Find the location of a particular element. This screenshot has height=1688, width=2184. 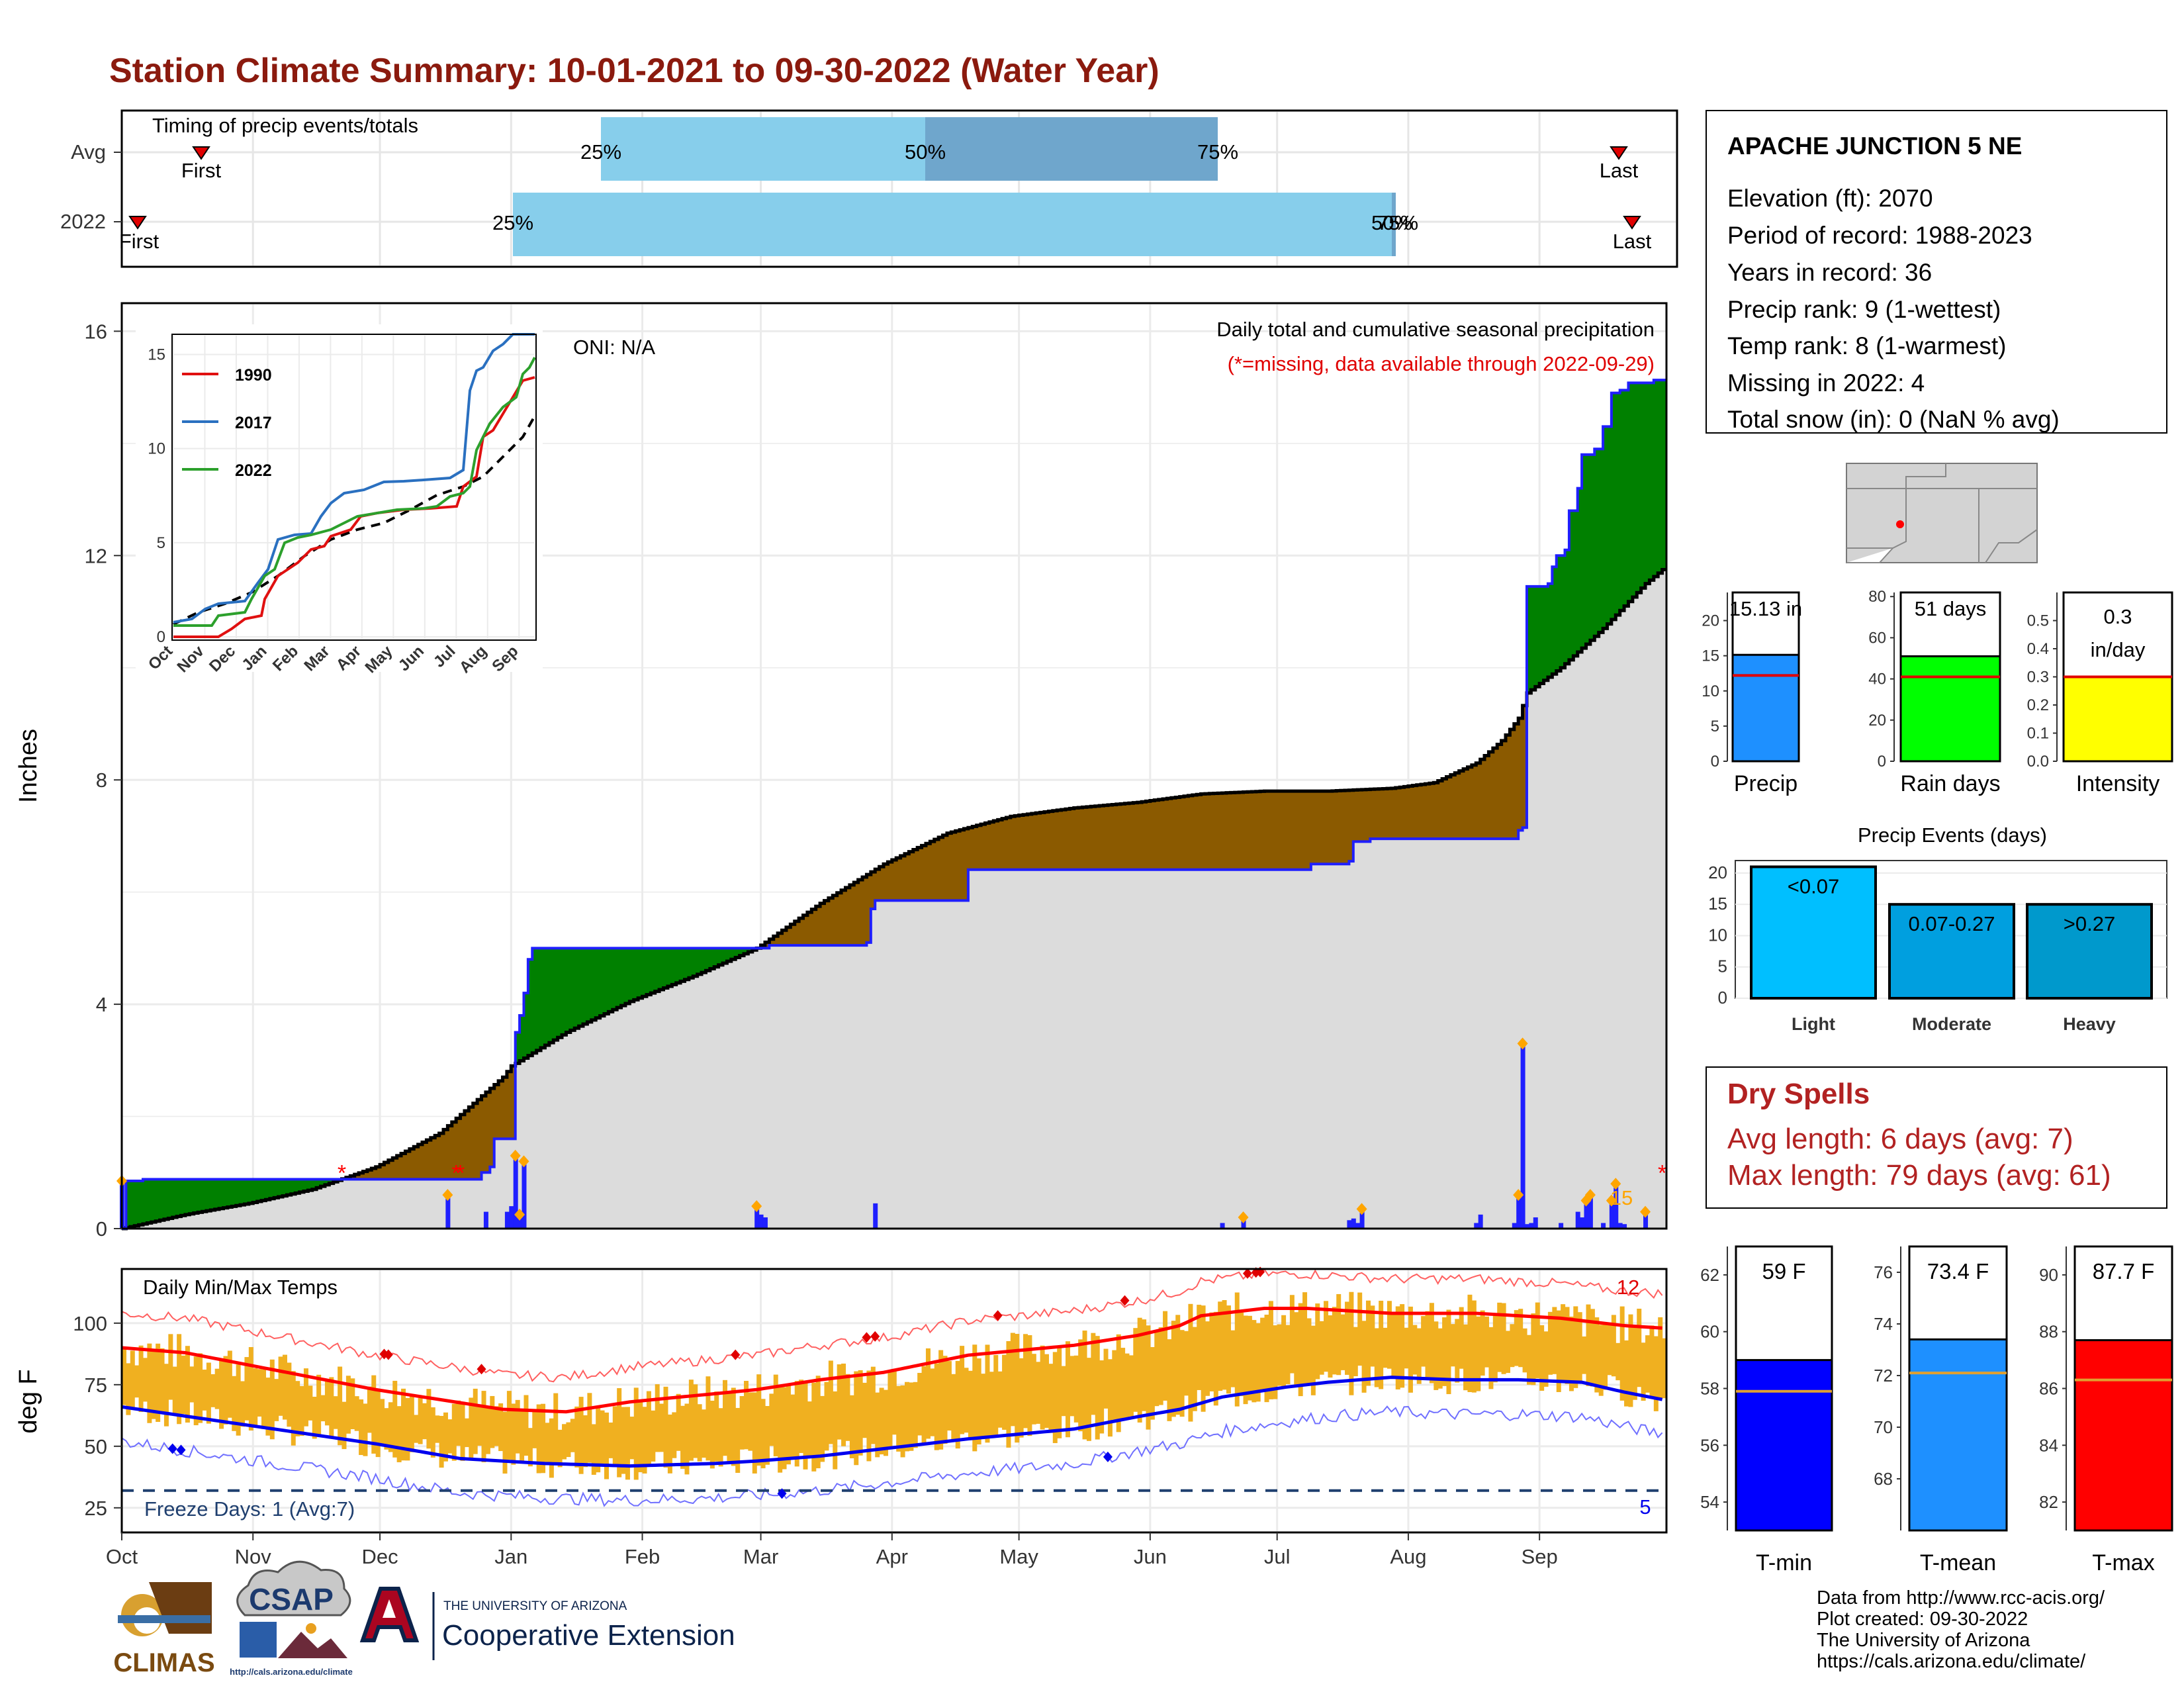

temp-summary-ytick-label: 60 is located at coordinates (1709, 1332).